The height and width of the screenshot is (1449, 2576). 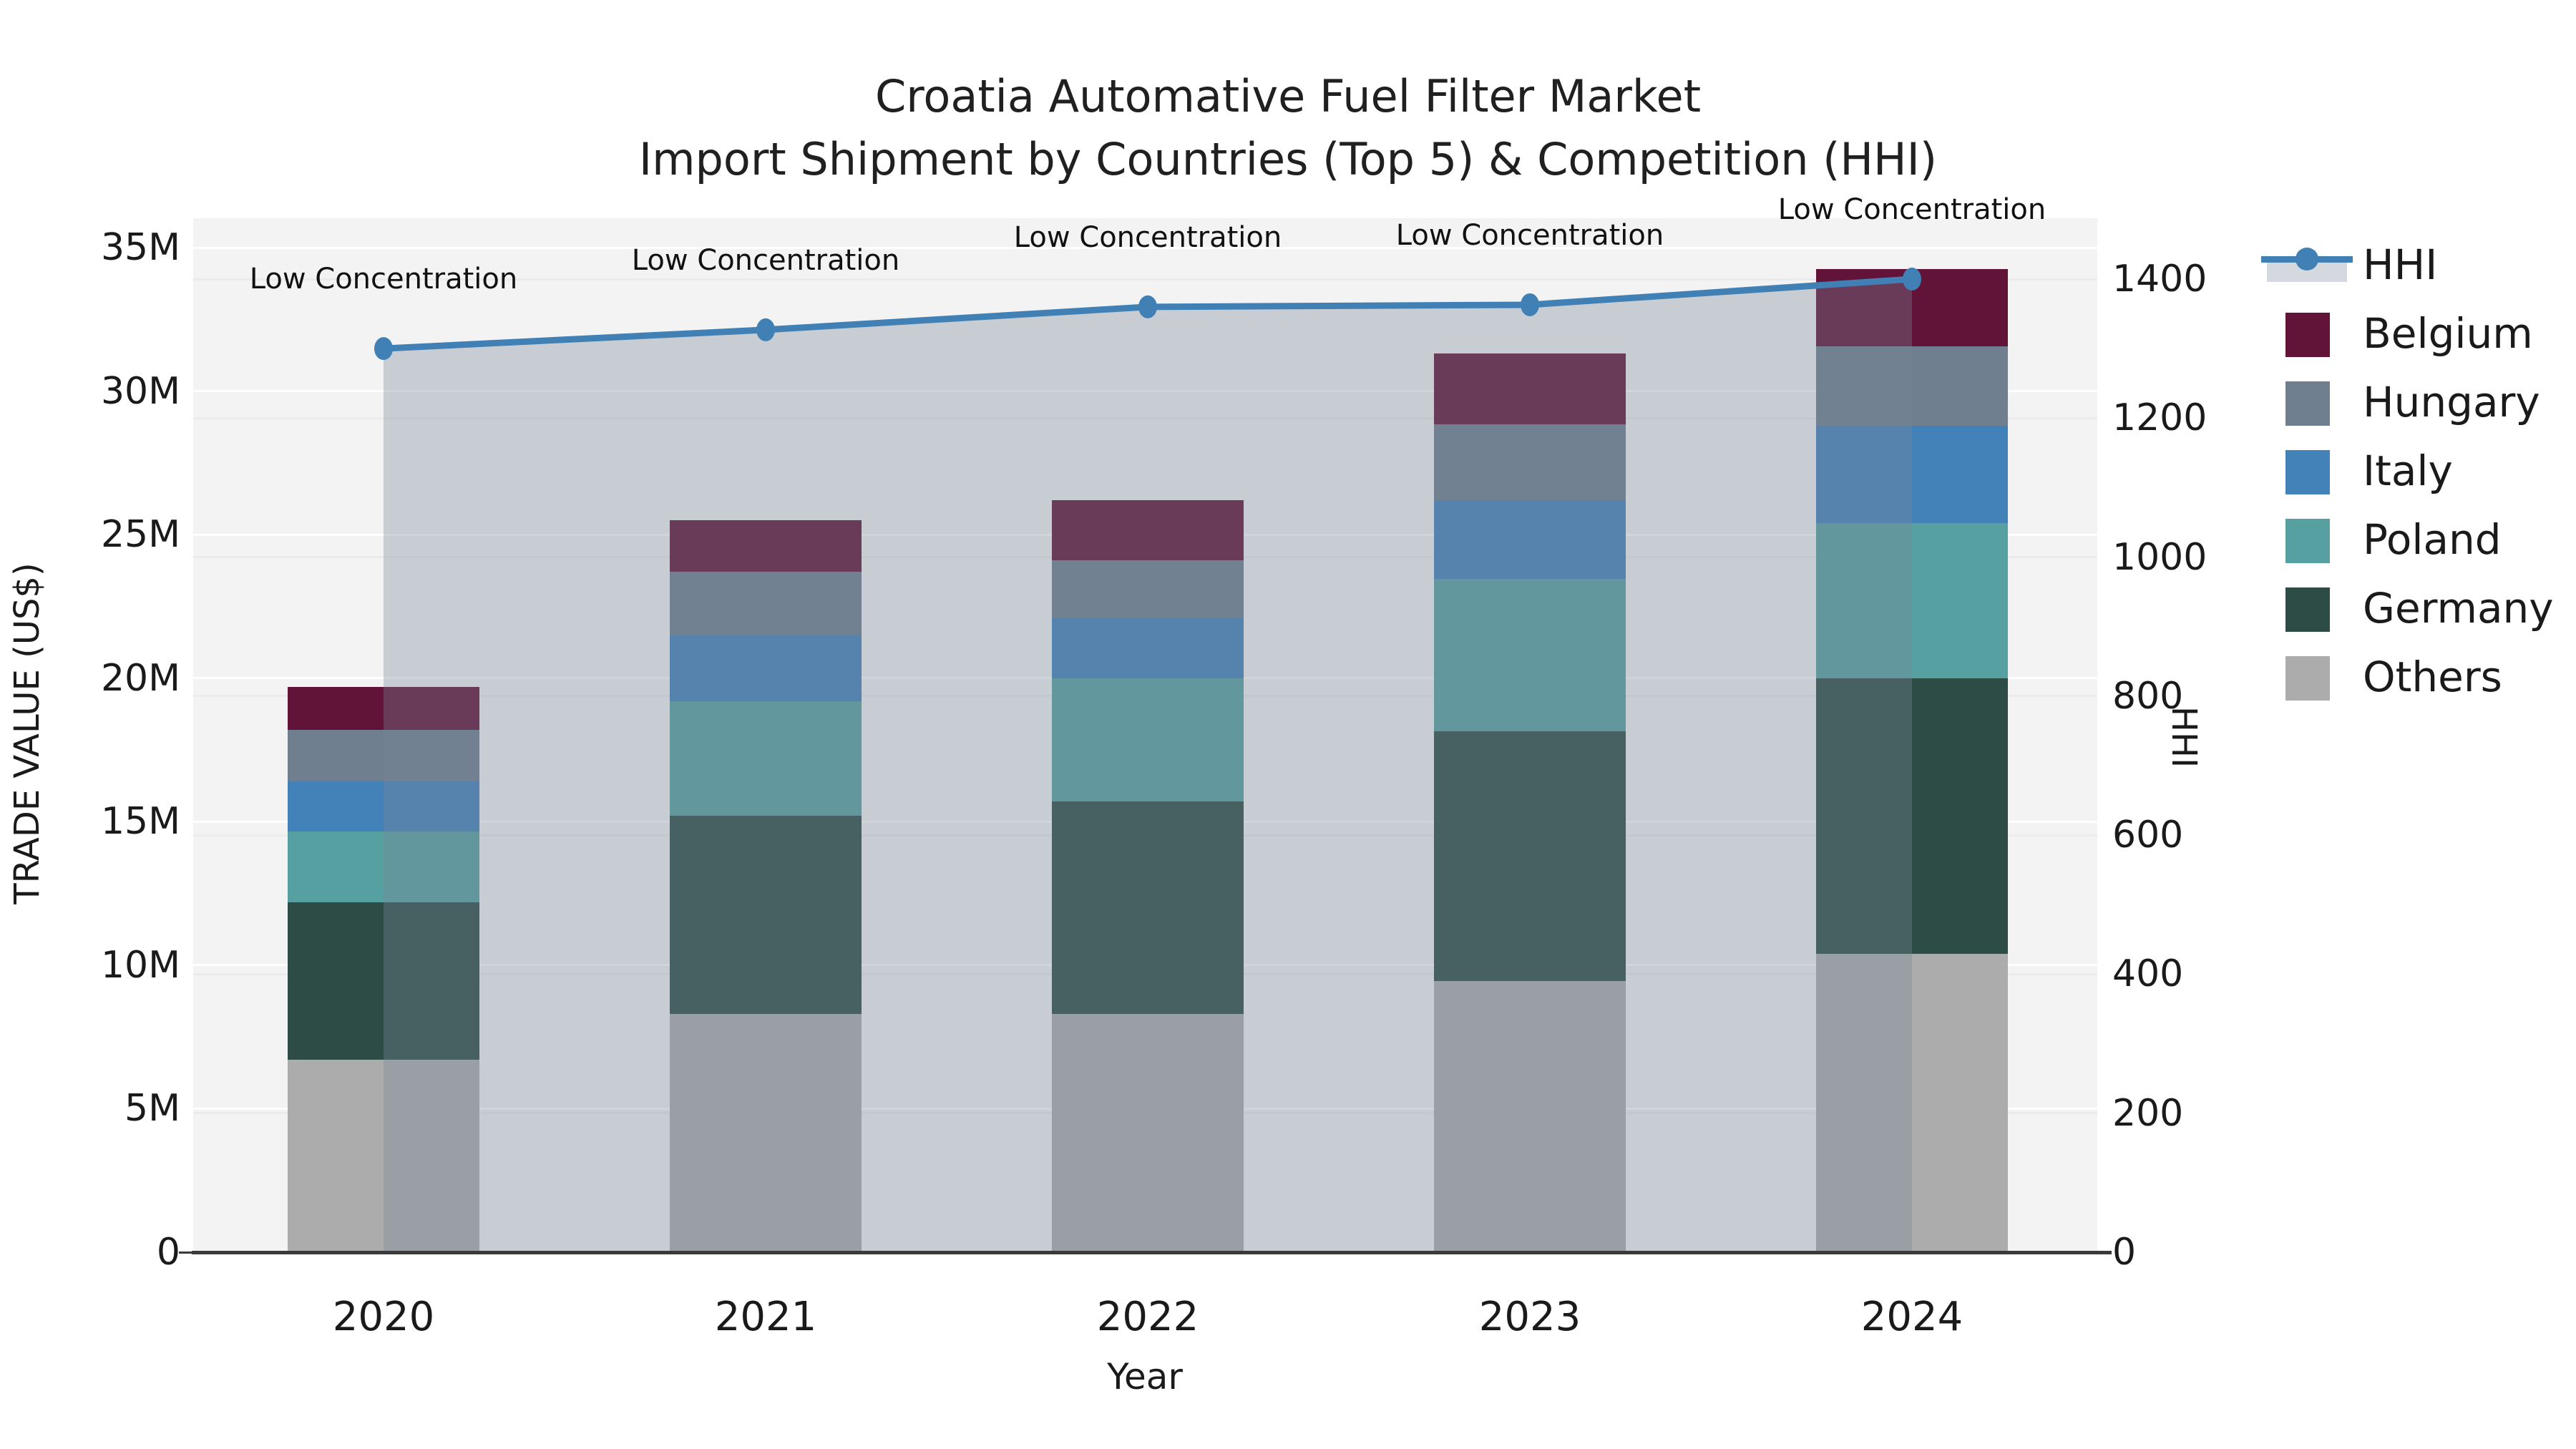 I want to click on bar-segment-italy-2024, so click(x=1912, y=474).